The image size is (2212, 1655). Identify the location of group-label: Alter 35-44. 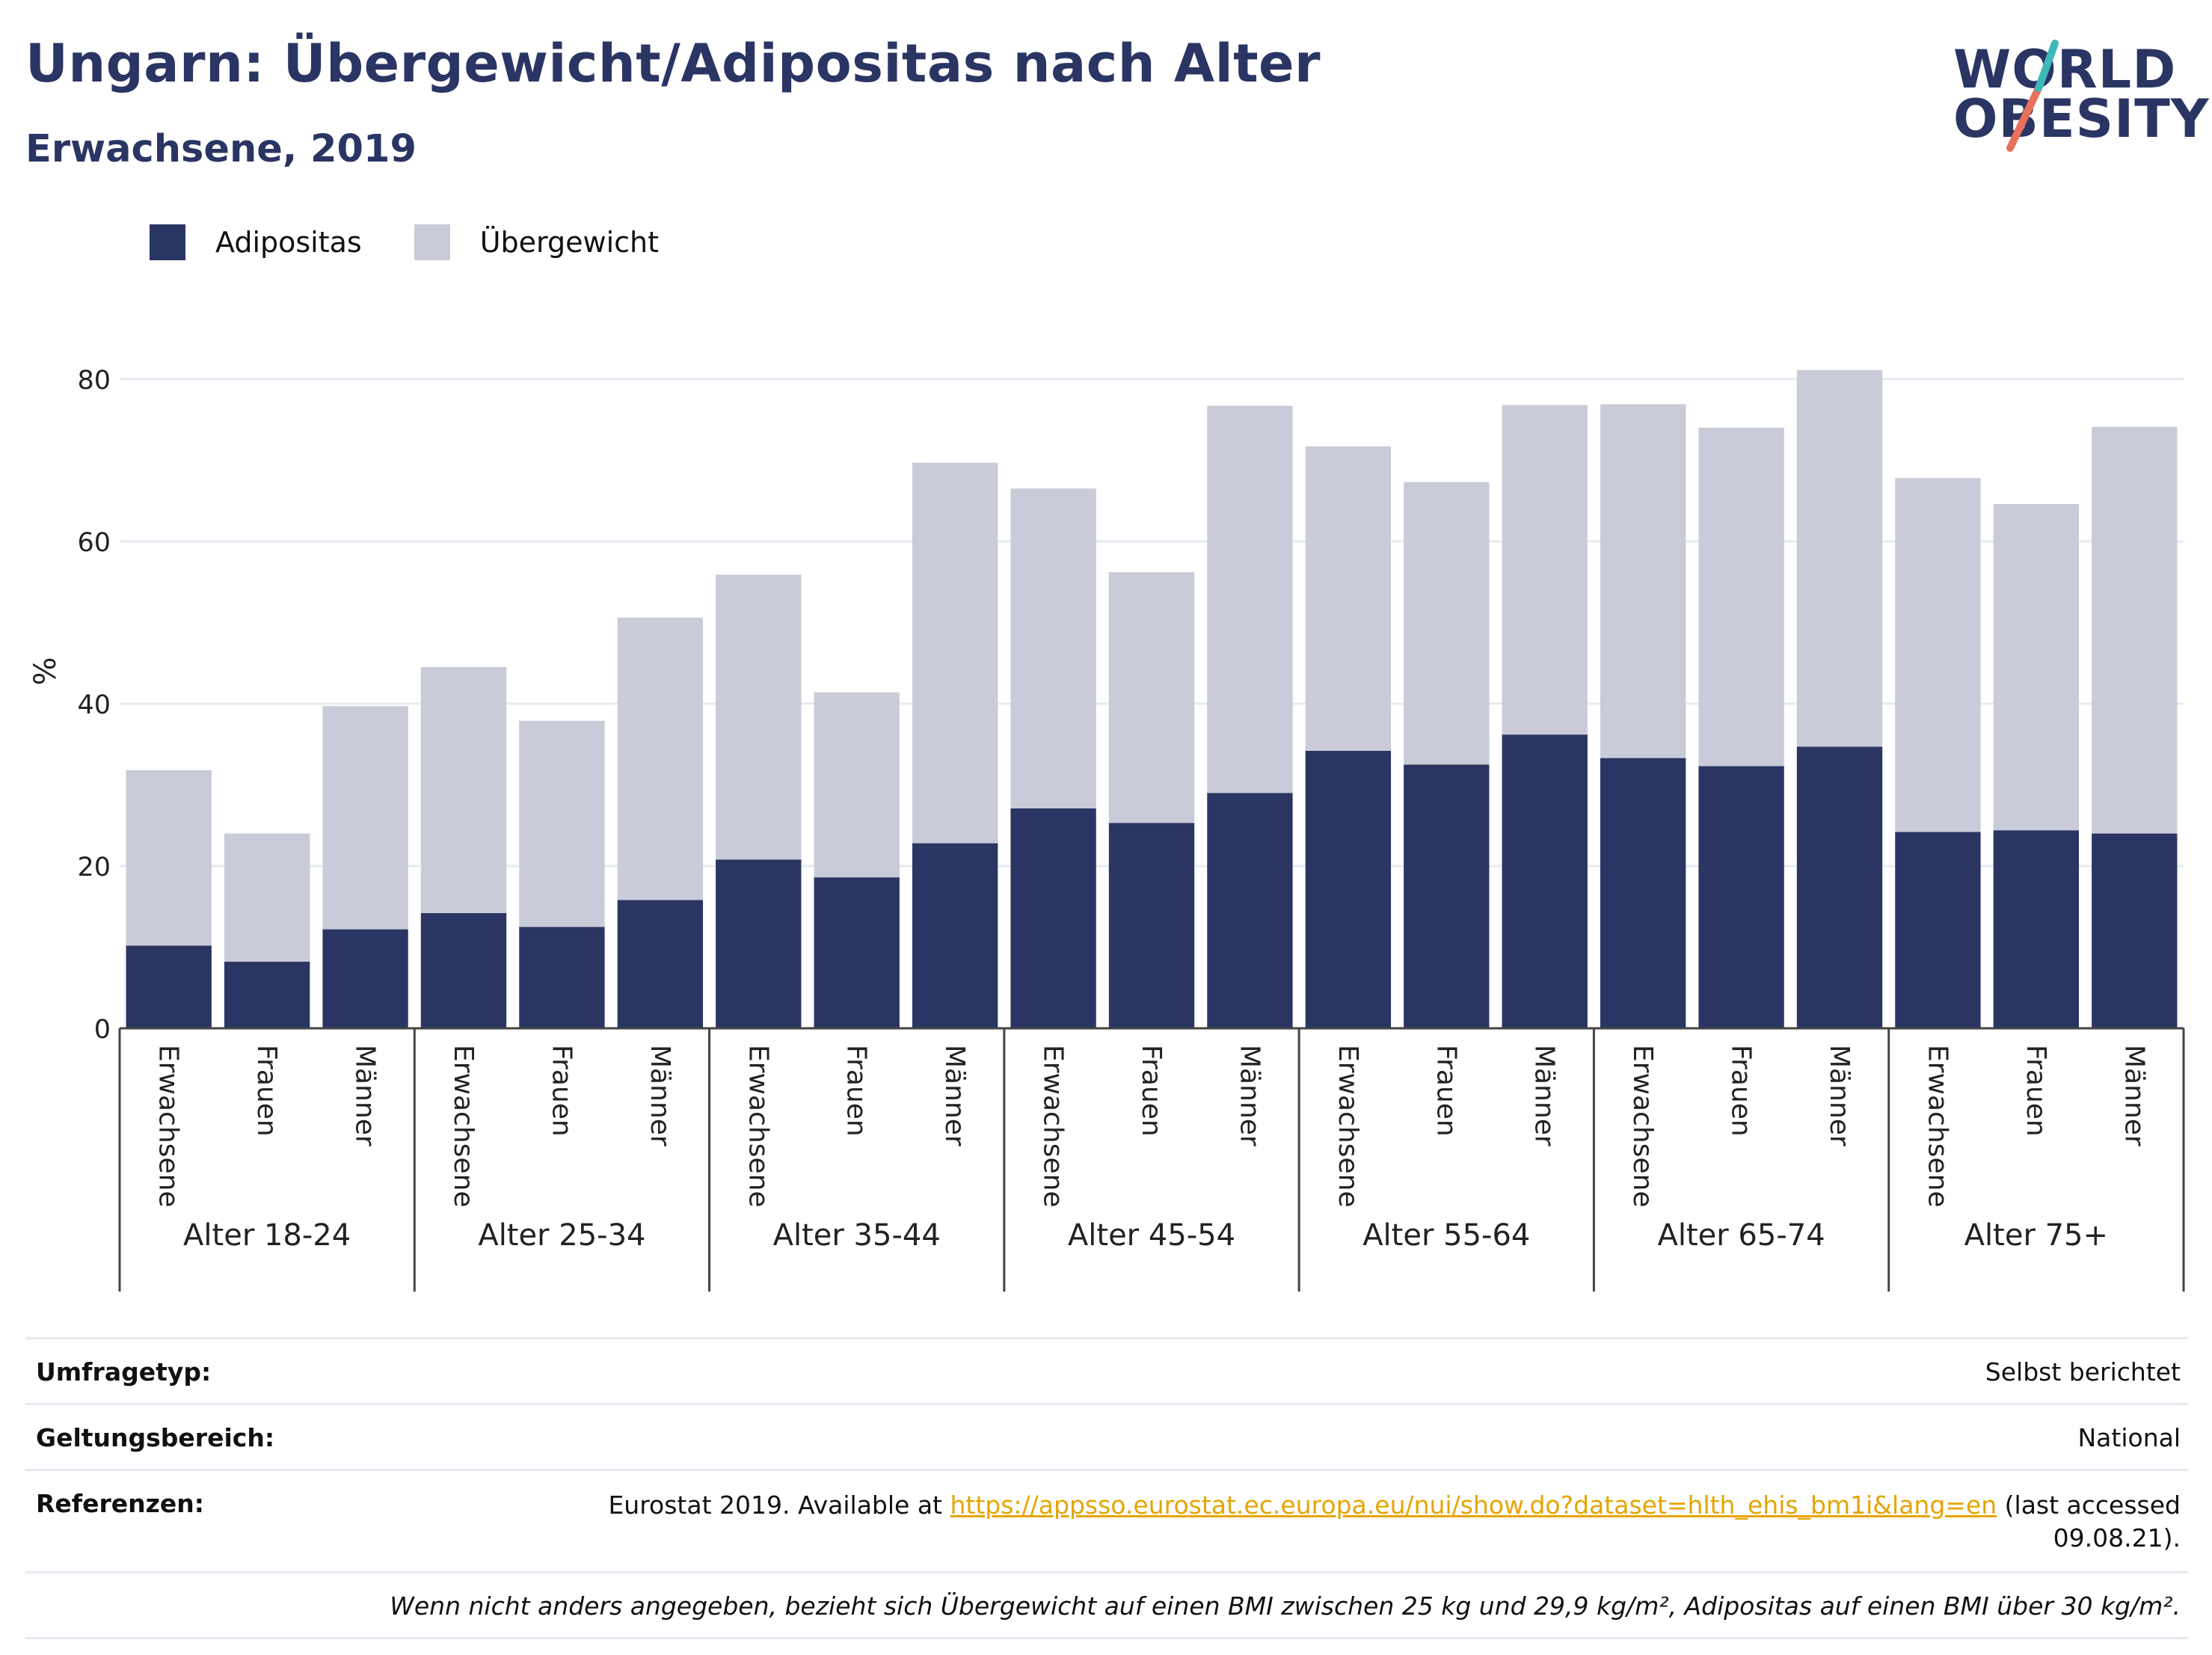
(857, 1235).